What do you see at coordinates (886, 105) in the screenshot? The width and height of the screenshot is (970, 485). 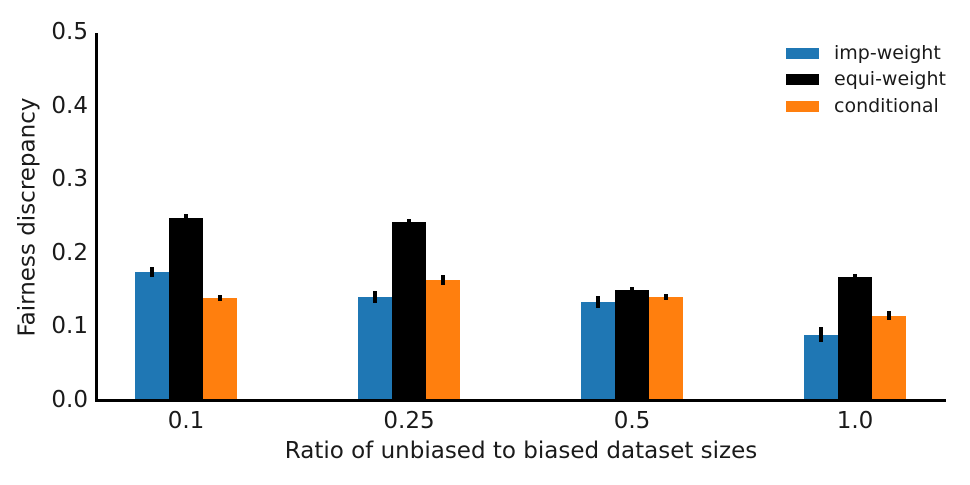 I see `legend-label: conditional` at bounding box center [886, 105].